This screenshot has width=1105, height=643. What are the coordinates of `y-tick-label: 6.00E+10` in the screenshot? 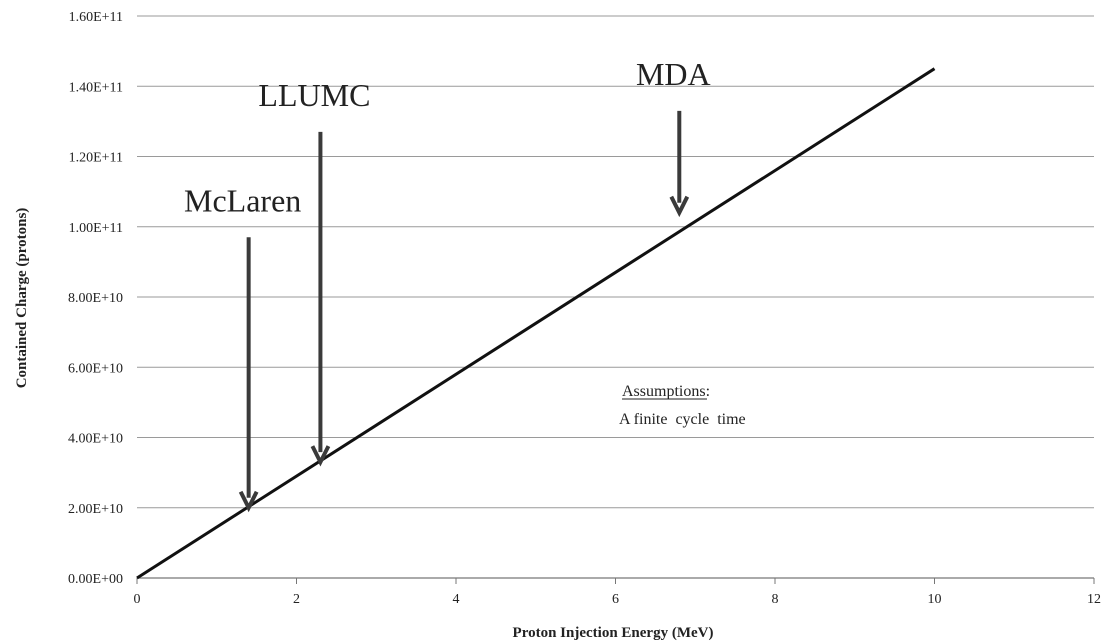 It's located at (95, 368).